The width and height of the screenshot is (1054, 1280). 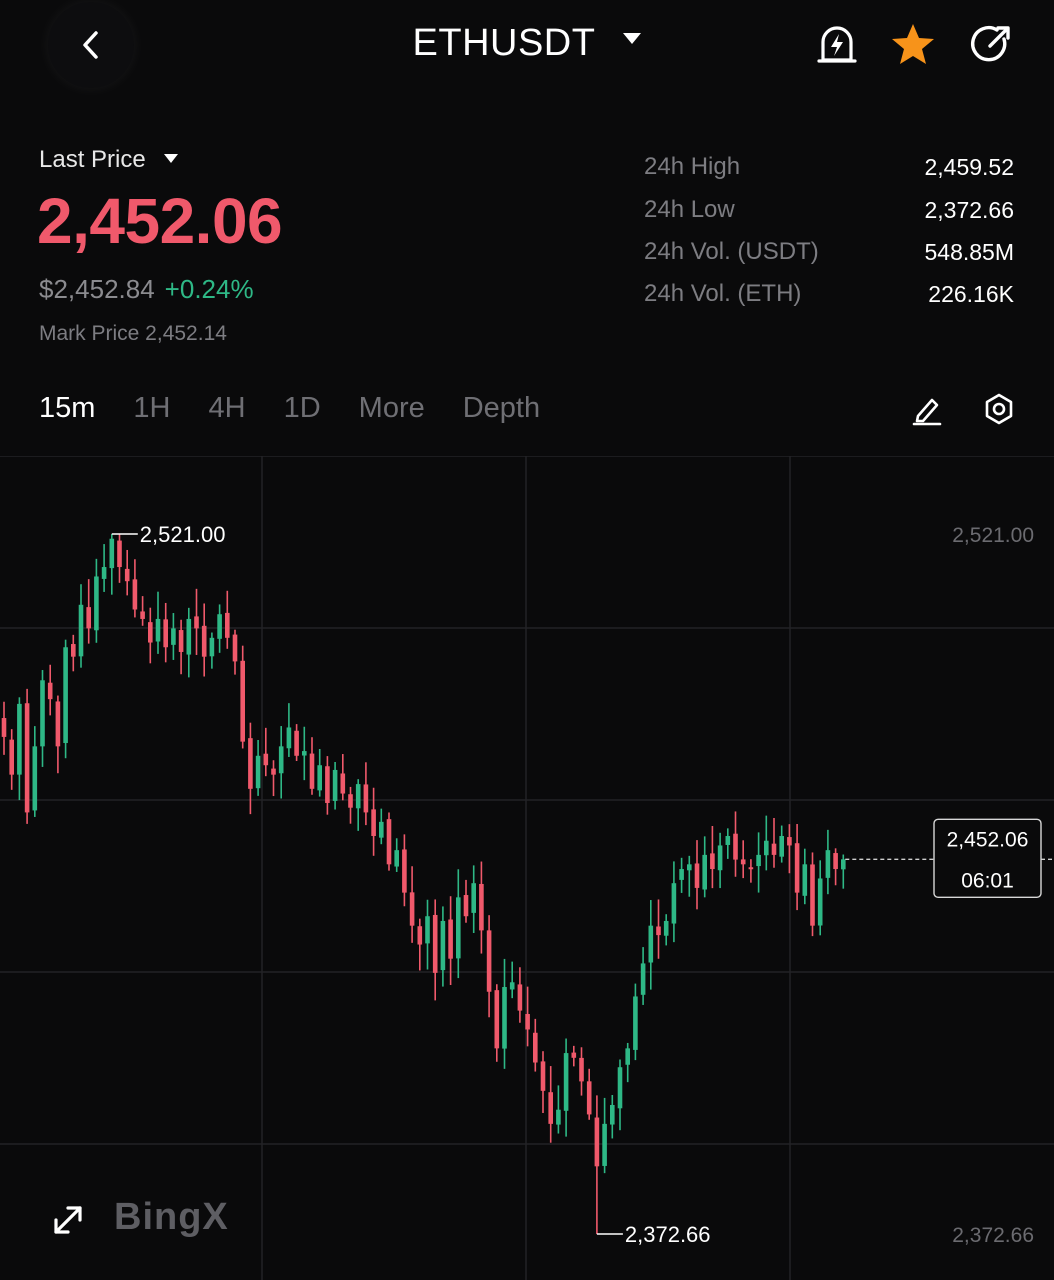 I want to click on tab-depth: Depth, so click(x=501, y=408).